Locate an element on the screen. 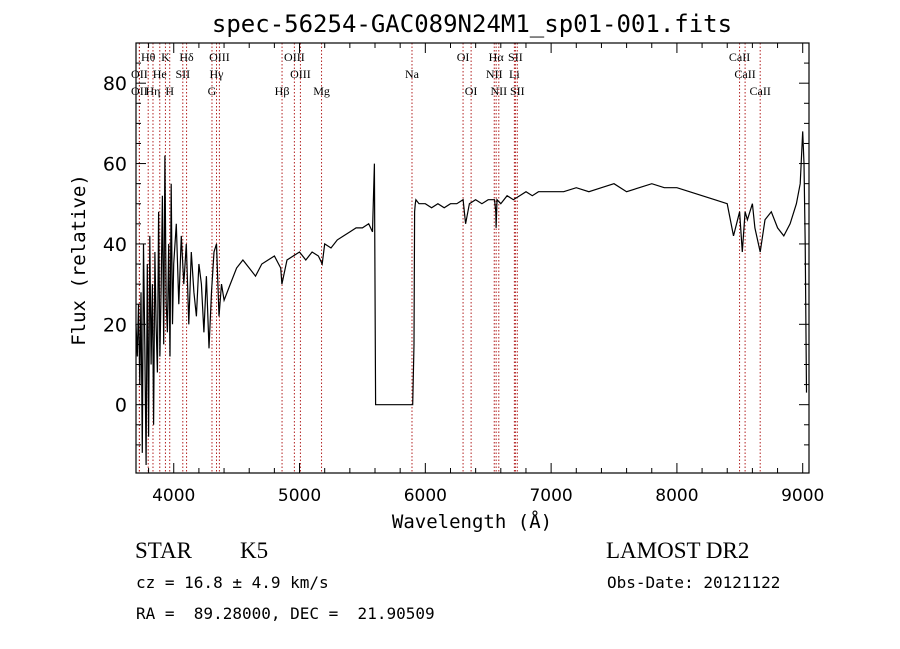 The width and height of the screenshot is (900, 649). x-tick-label: 4000 is located at coordinates (173, 496).